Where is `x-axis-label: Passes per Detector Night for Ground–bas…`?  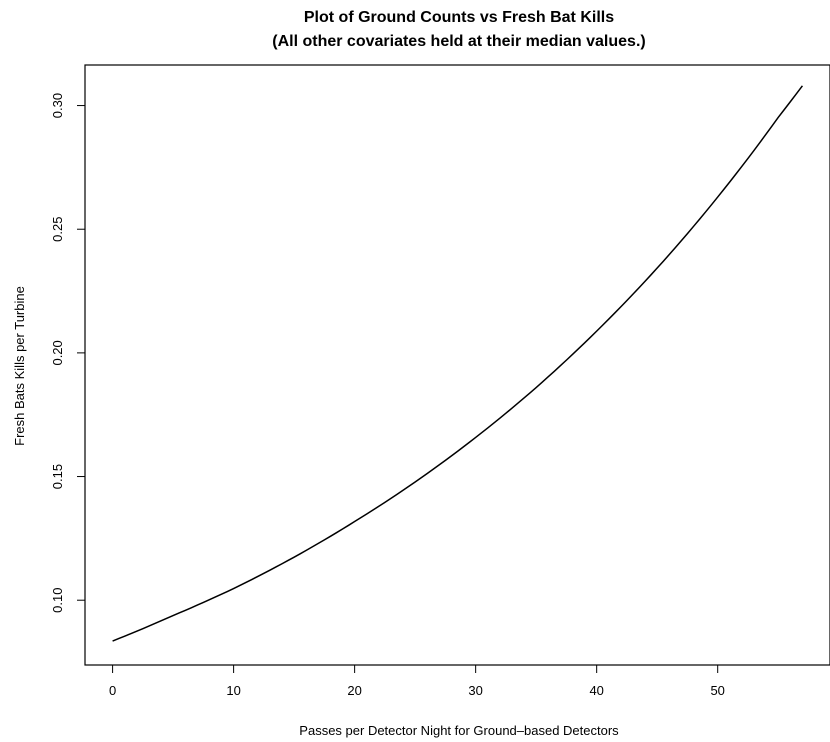 x-axis-label: Passes per Detector Night for Ground–bas… is located at coordinates (459, 730).